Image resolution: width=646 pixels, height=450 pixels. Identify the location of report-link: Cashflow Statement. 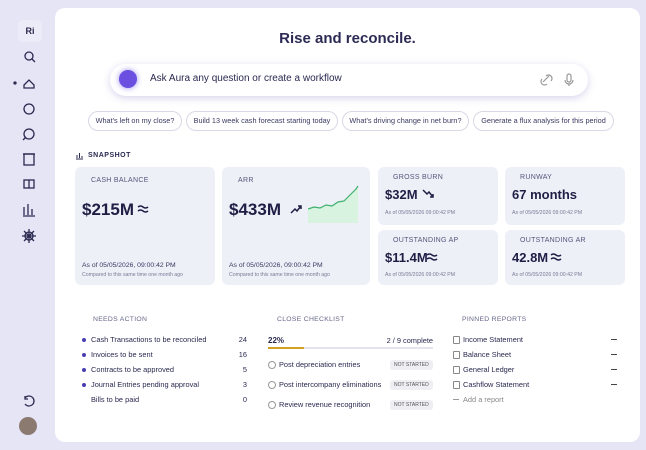
(496, 384).